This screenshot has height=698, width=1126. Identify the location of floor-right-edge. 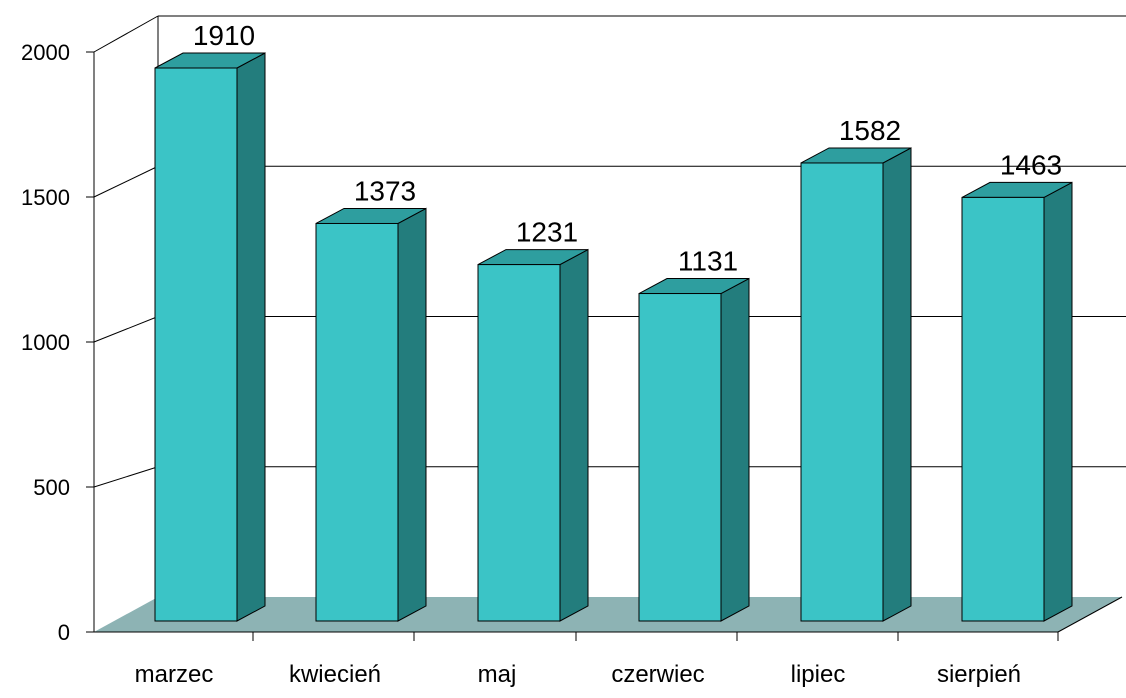
(1090, 614).